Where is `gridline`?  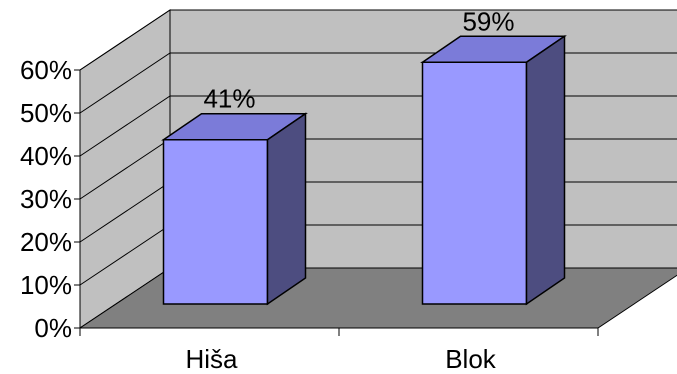
gridline is located at coordinates (378, 40).